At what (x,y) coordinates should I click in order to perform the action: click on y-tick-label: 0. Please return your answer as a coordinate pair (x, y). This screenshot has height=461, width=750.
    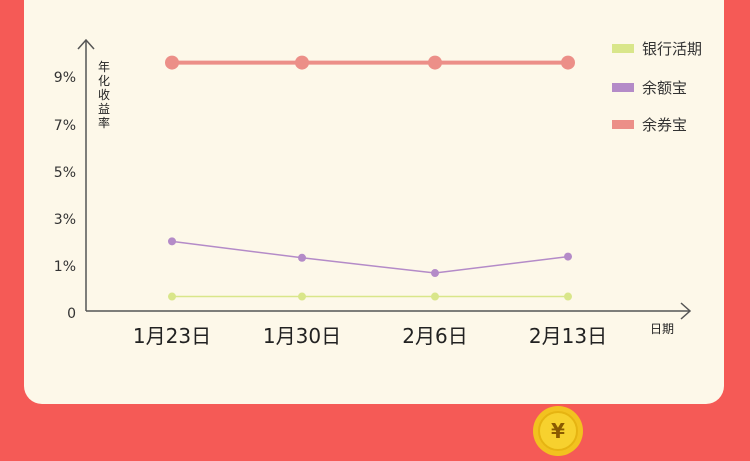
    Looking at the image, I should click on (71, 314).